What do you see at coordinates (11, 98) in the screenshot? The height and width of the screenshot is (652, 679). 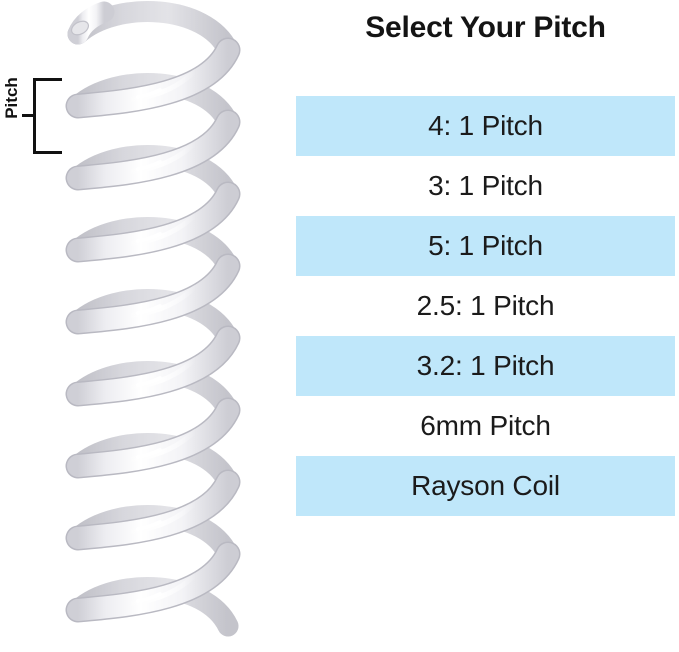 I see `pitch-label: Pitch` at bounding box center [11, 98].